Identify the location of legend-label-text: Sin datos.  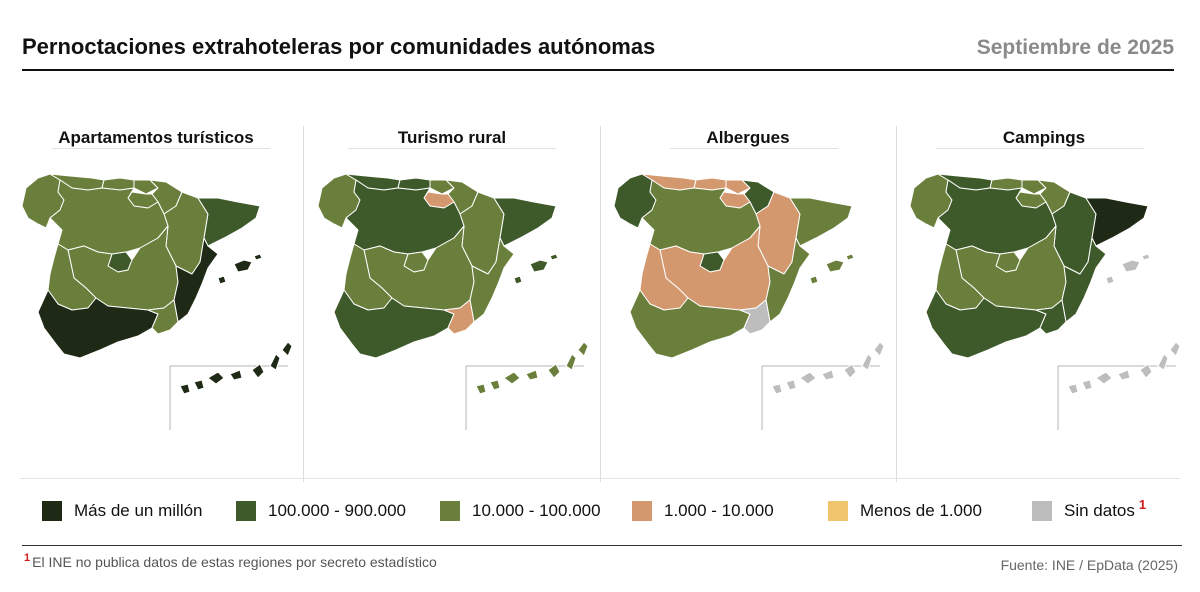
(1099, 510).